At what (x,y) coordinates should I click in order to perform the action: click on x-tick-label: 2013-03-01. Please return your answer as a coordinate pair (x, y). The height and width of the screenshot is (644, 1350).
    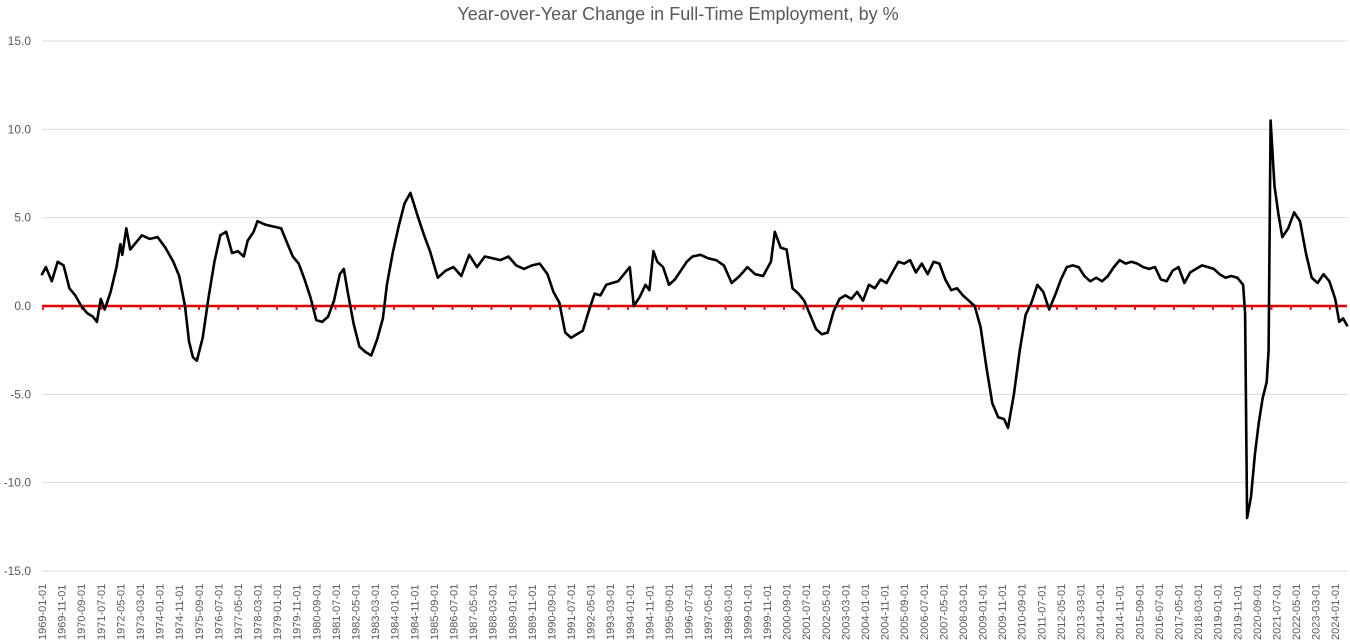
    Looking at the image, I should click on (1082, 612).